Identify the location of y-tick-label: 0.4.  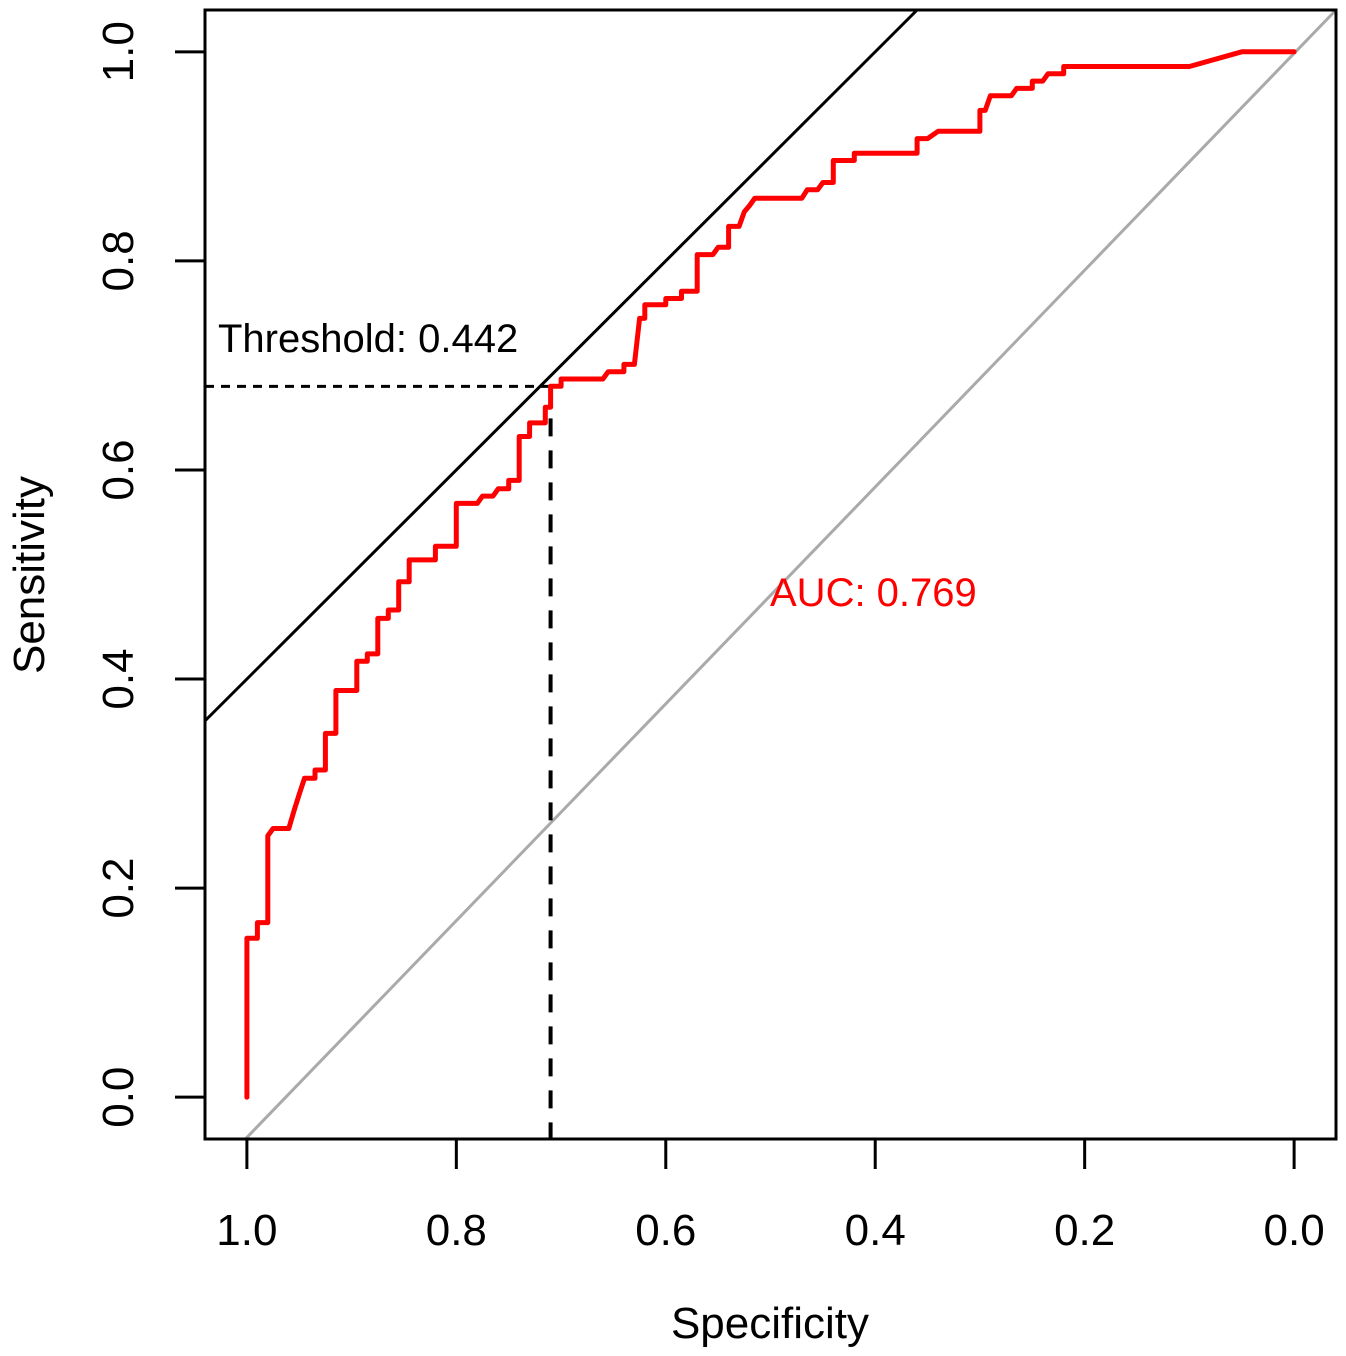
(118, 678).